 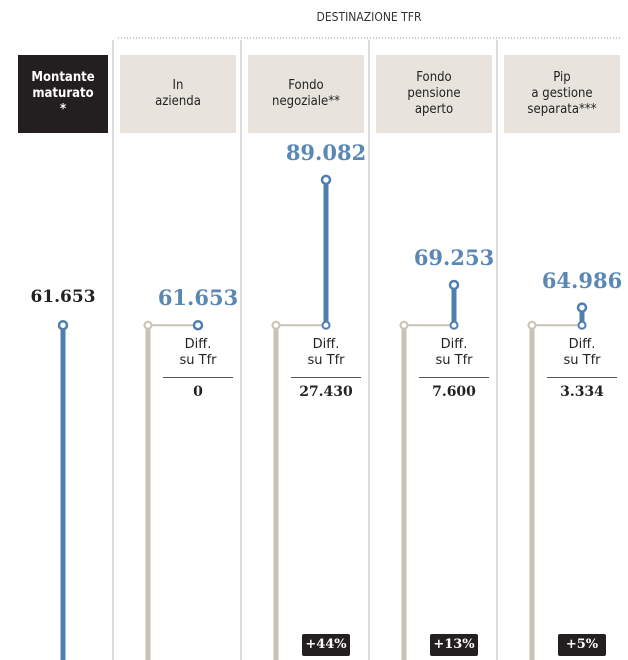 I want to click on pct-badge: +5%, so click(x=582, y=645).